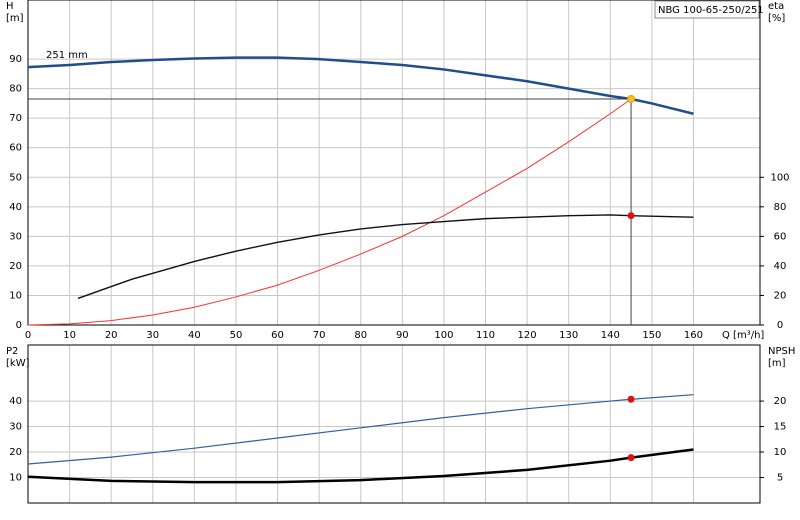 This screenshot has height=520, width=800. Describe the element at coordinates (15, 89) in the screenshot. I see `y-tick-label: 80` at that location.